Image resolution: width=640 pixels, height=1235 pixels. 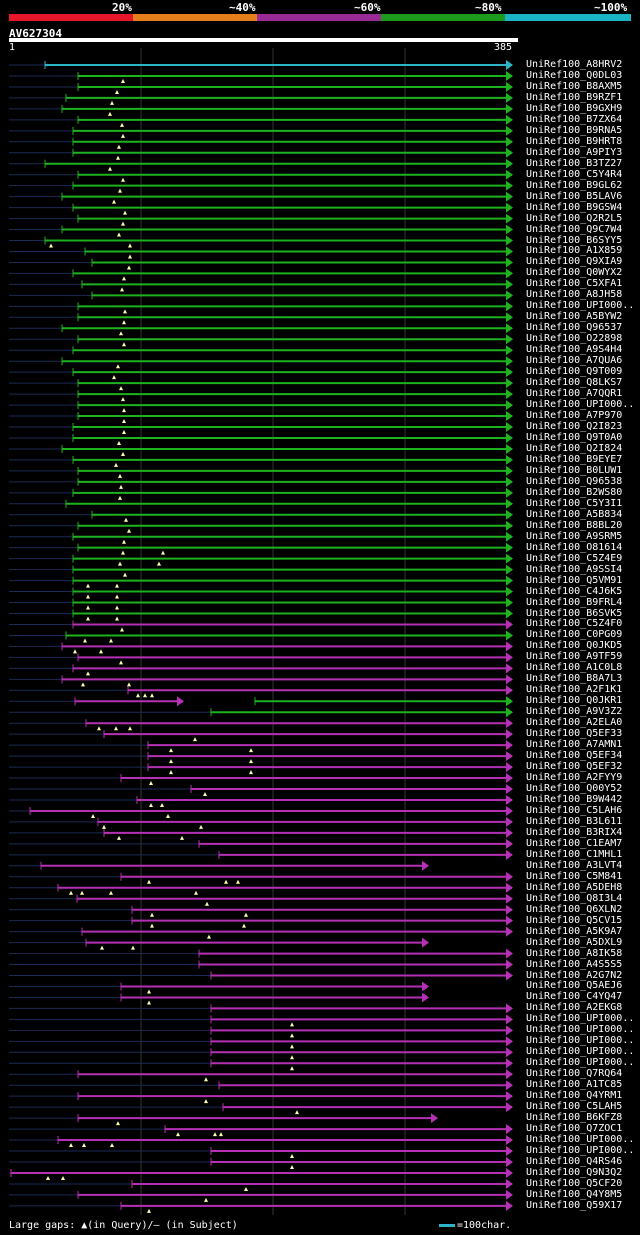 I want to click on hit-label: UniRef100_Q5VM91, so click(x=574, y=580).